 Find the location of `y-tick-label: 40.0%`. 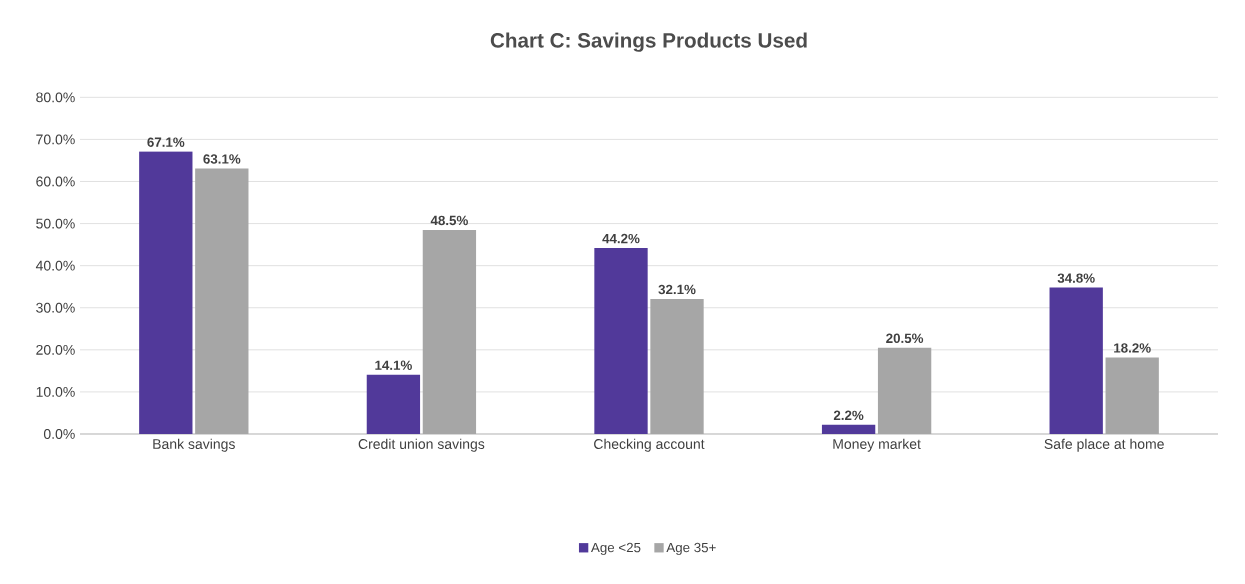

y-tick-label: 40.0% is located at coordinates (55, 265).